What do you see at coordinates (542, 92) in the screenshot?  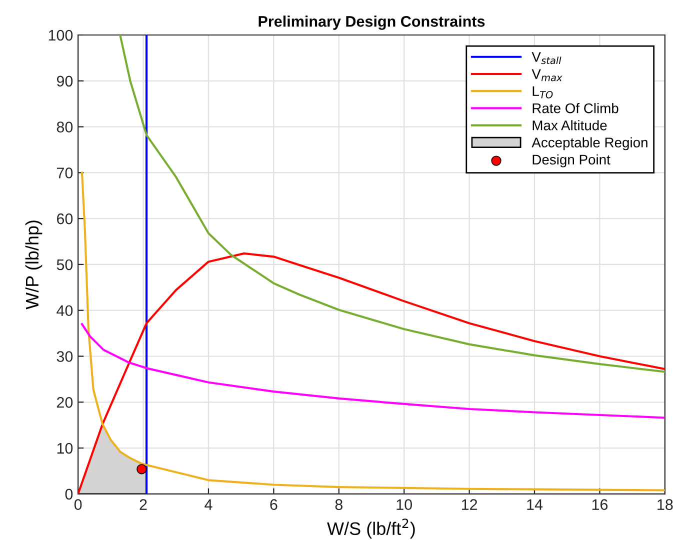 I see `legend-label: L$_{TO}$` at bounding box center [542, 92].